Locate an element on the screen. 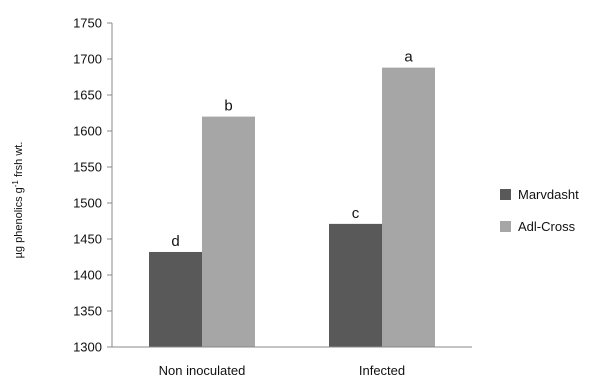 Image resolution: width=601 pixels, height=379 pixels. x-category-label: Non inoculated is located at coordinates (202, 370).